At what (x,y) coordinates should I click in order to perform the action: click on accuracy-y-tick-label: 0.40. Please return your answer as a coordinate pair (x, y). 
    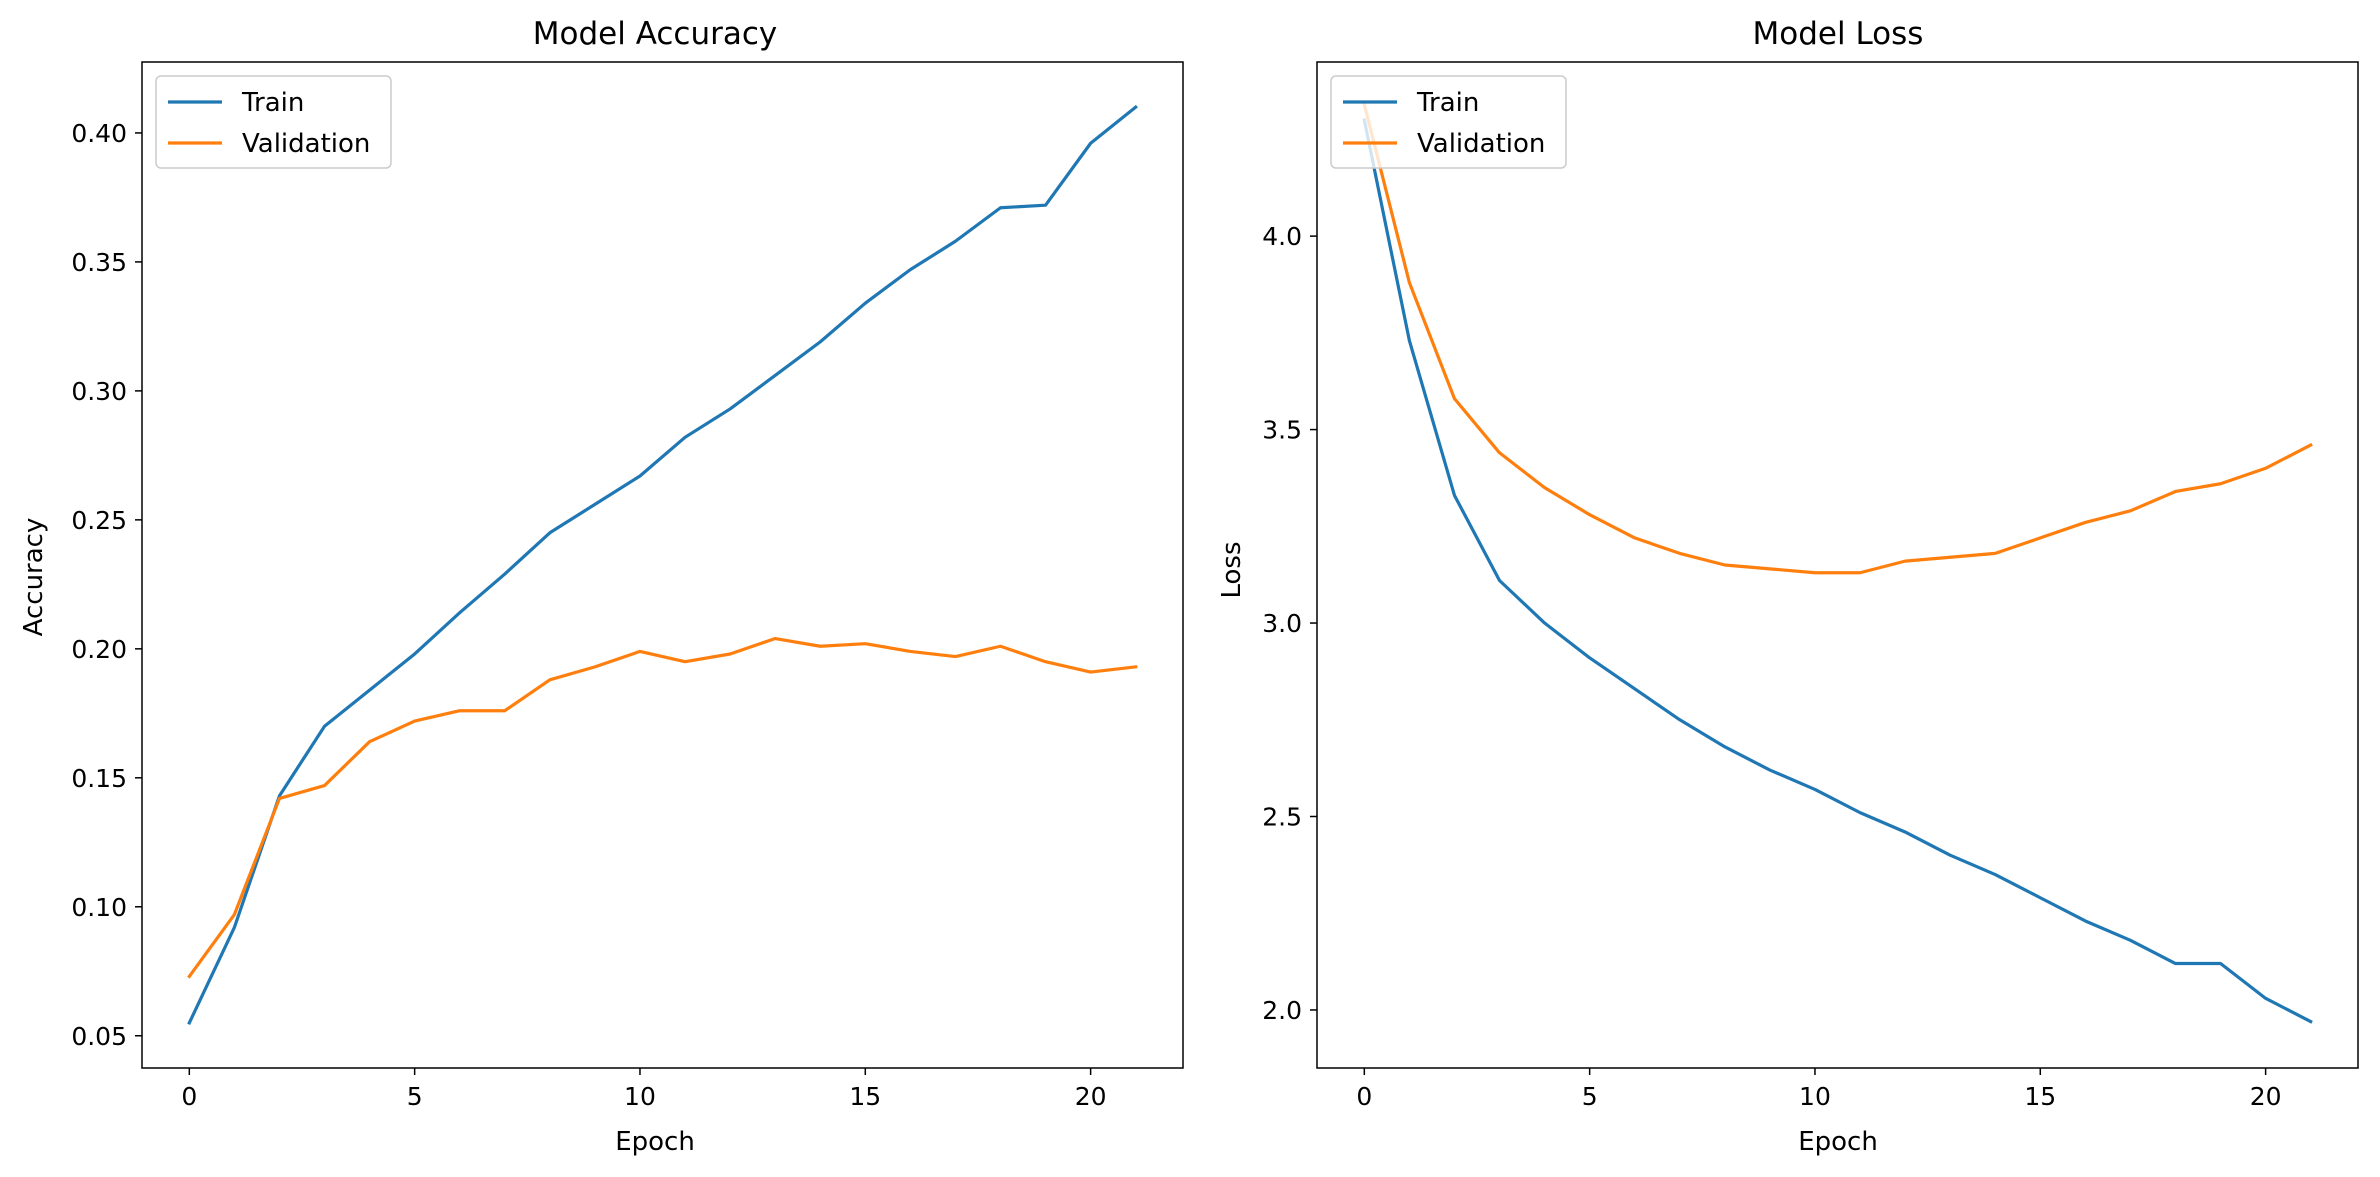
    Looking at the image, I should click on (99, 133).